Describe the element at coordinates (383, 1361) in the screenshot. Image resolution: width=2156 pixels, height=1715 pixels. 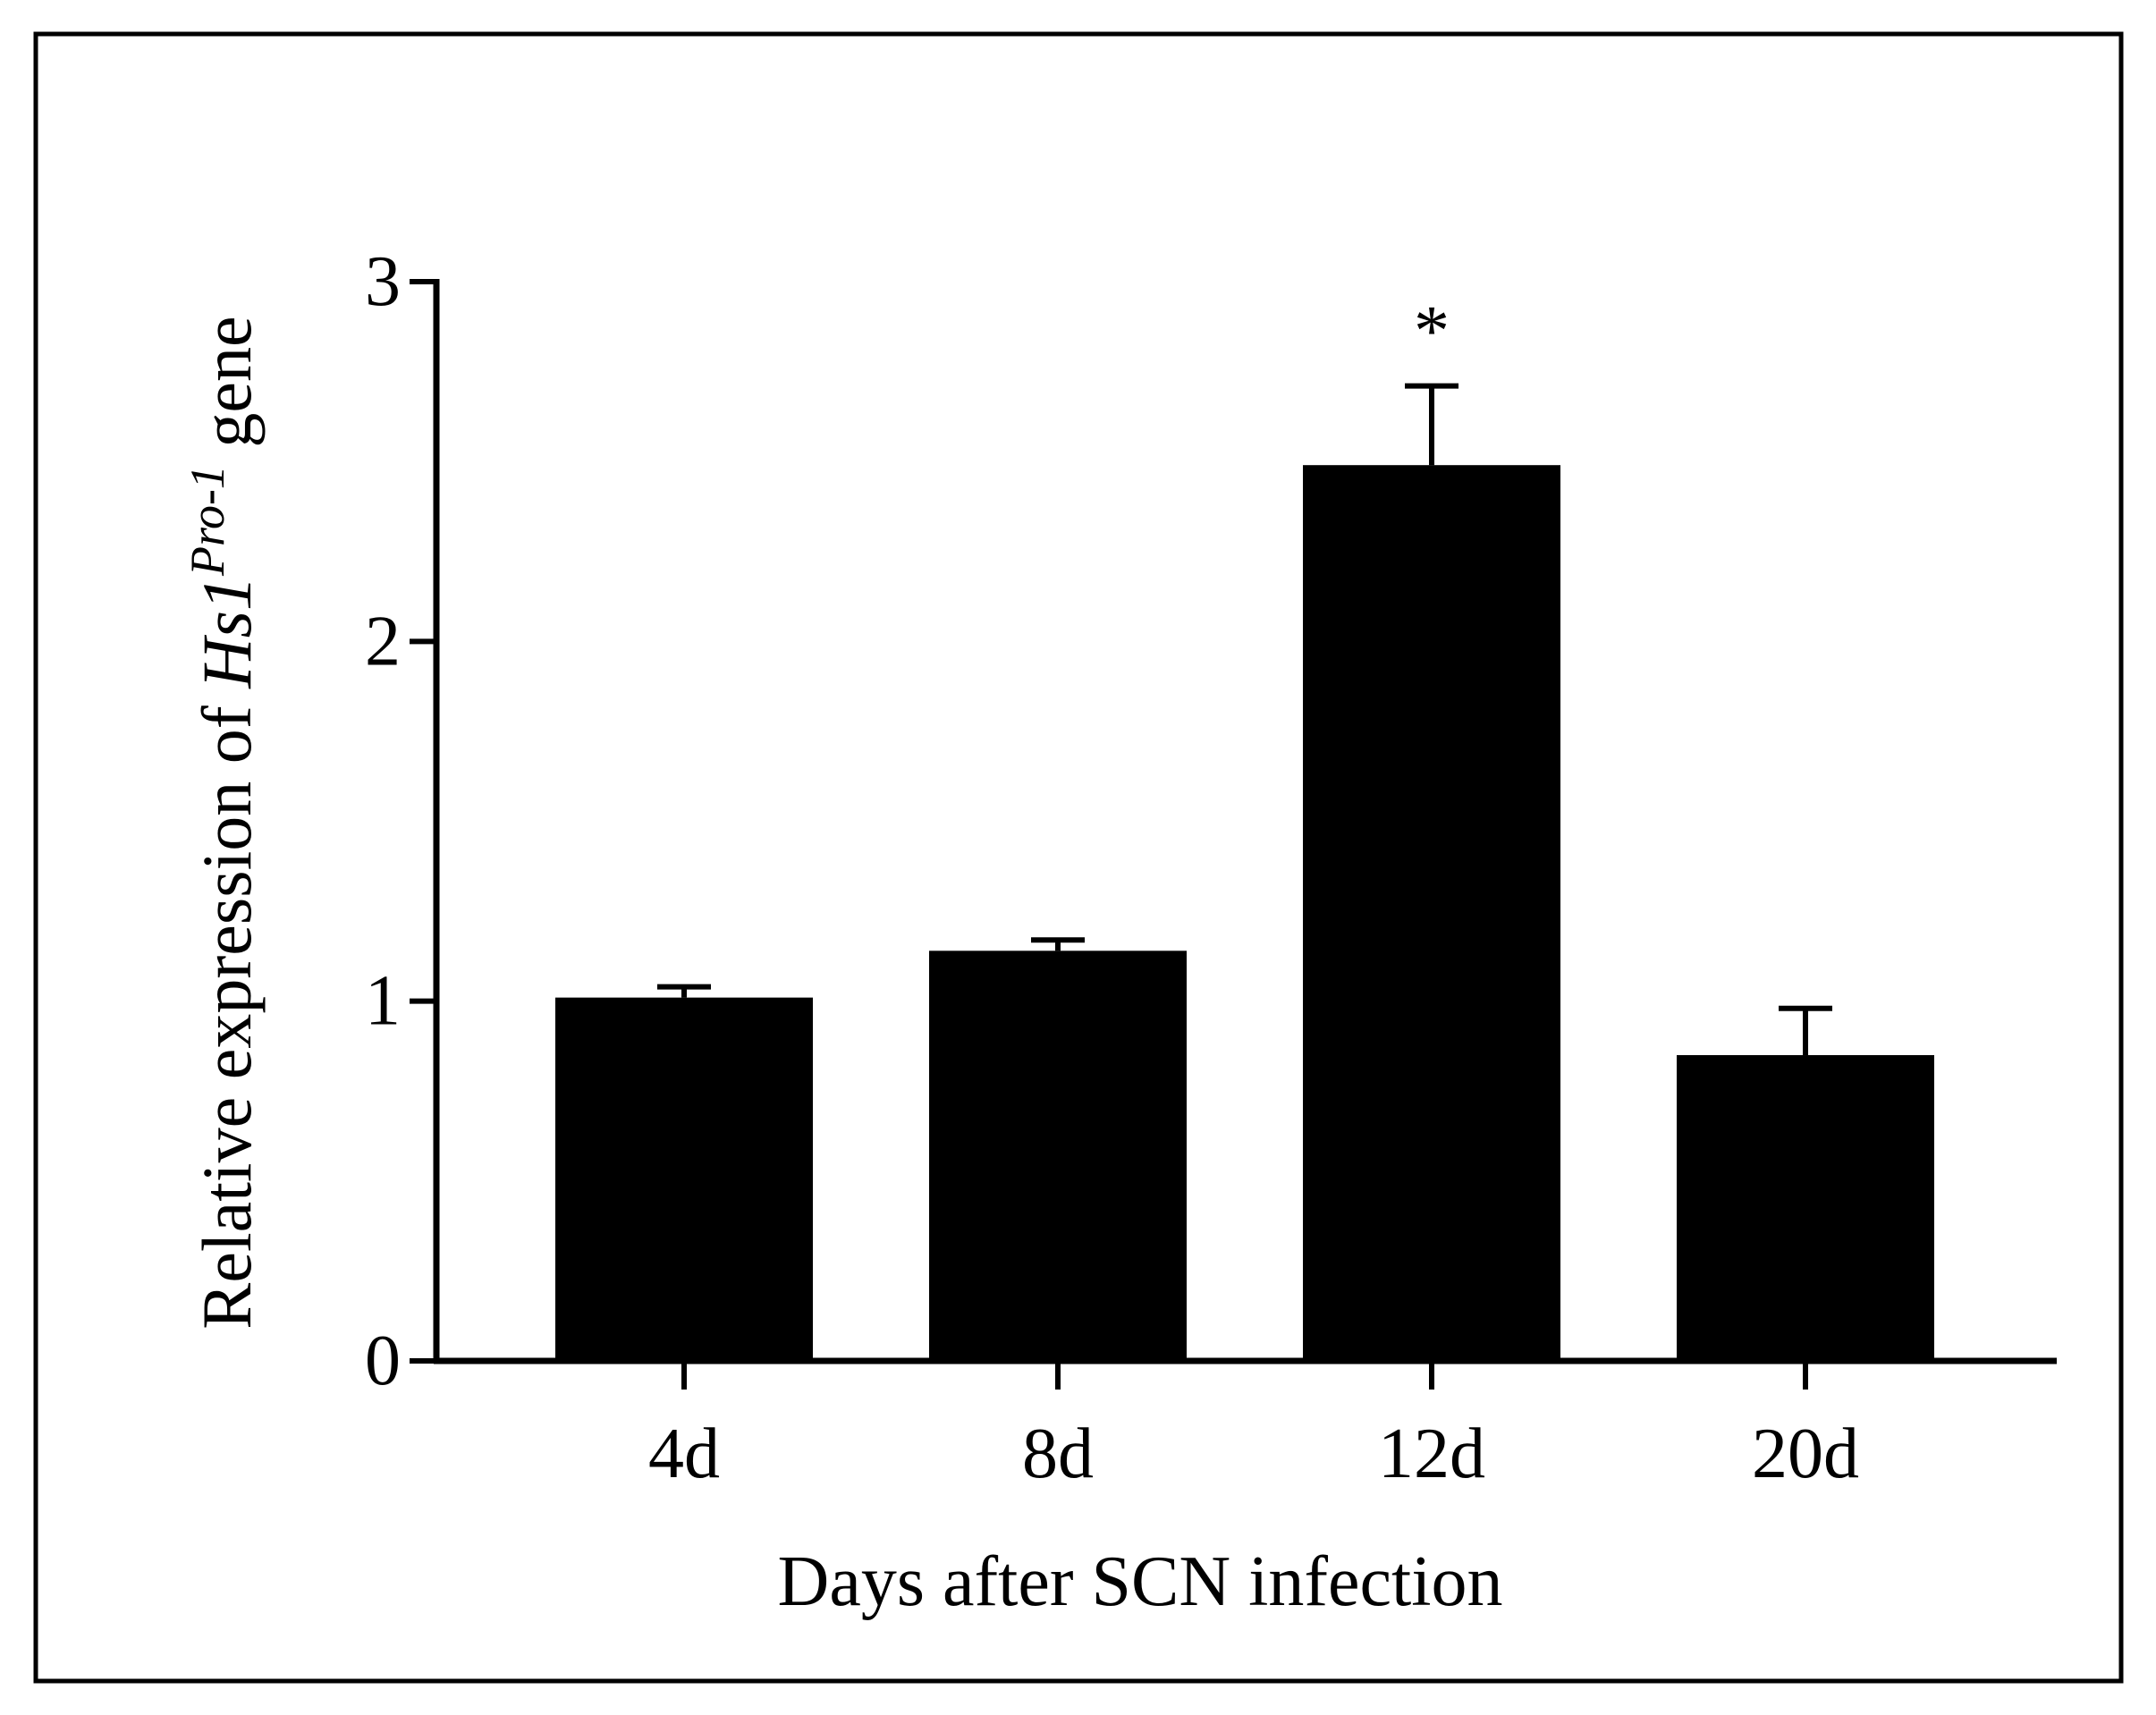
I see `y-tick-label: 0` at that location.